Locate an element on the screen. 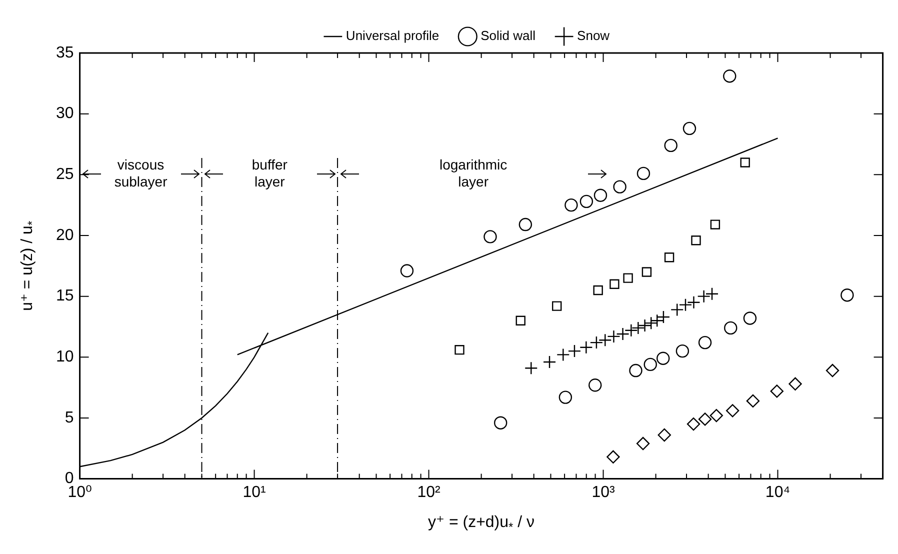 The width and height of the screenshot is (898, 554). y-axis-title: u⁺ = u(z) / u* is located at coordinates (29, 265).